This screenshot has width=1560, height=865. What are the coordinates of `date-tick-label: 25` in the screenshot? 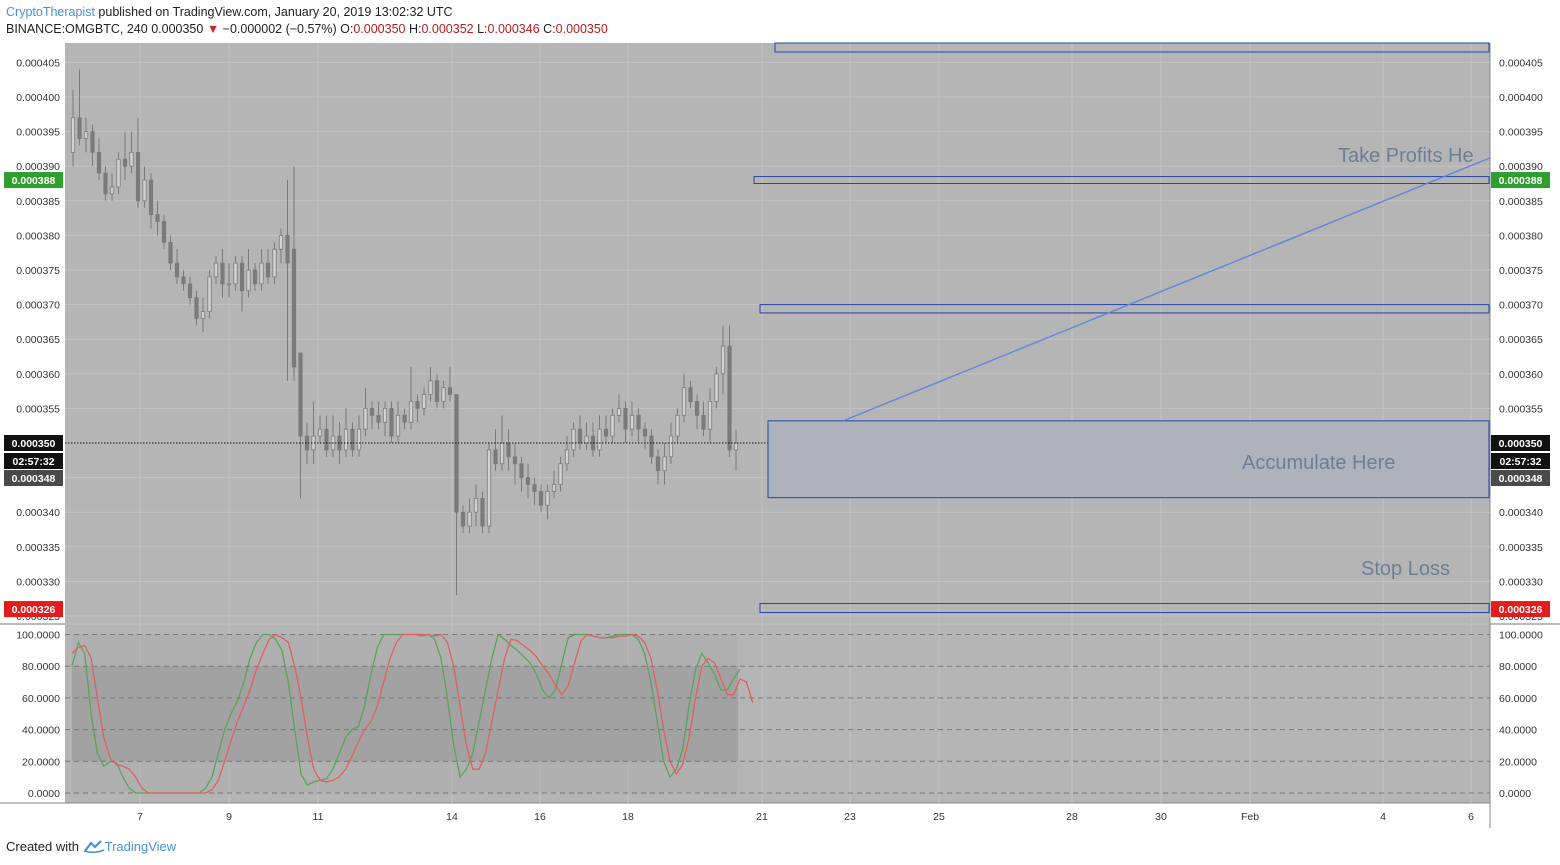 It's located at (939, 817).